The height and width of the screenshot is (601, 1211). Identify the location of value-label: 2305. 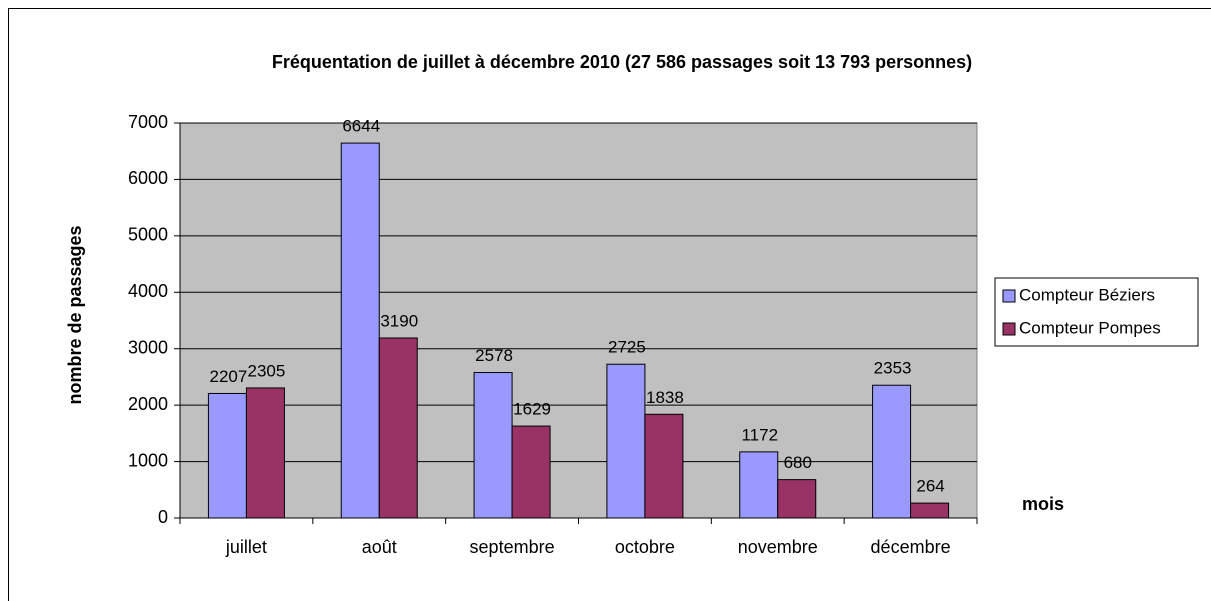
(267, 370).